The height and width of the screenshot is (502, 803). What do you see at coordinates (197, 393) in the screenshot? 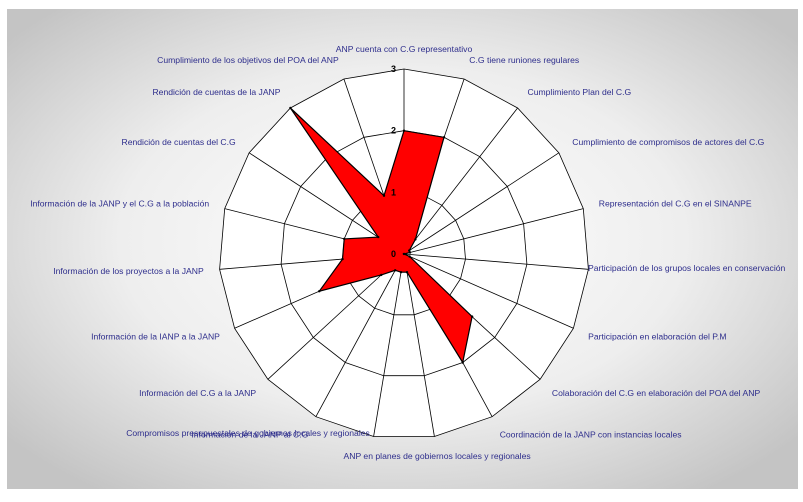
I see `category-label-12: Información del C.G a la JANP` at bounding box center [197, 393].